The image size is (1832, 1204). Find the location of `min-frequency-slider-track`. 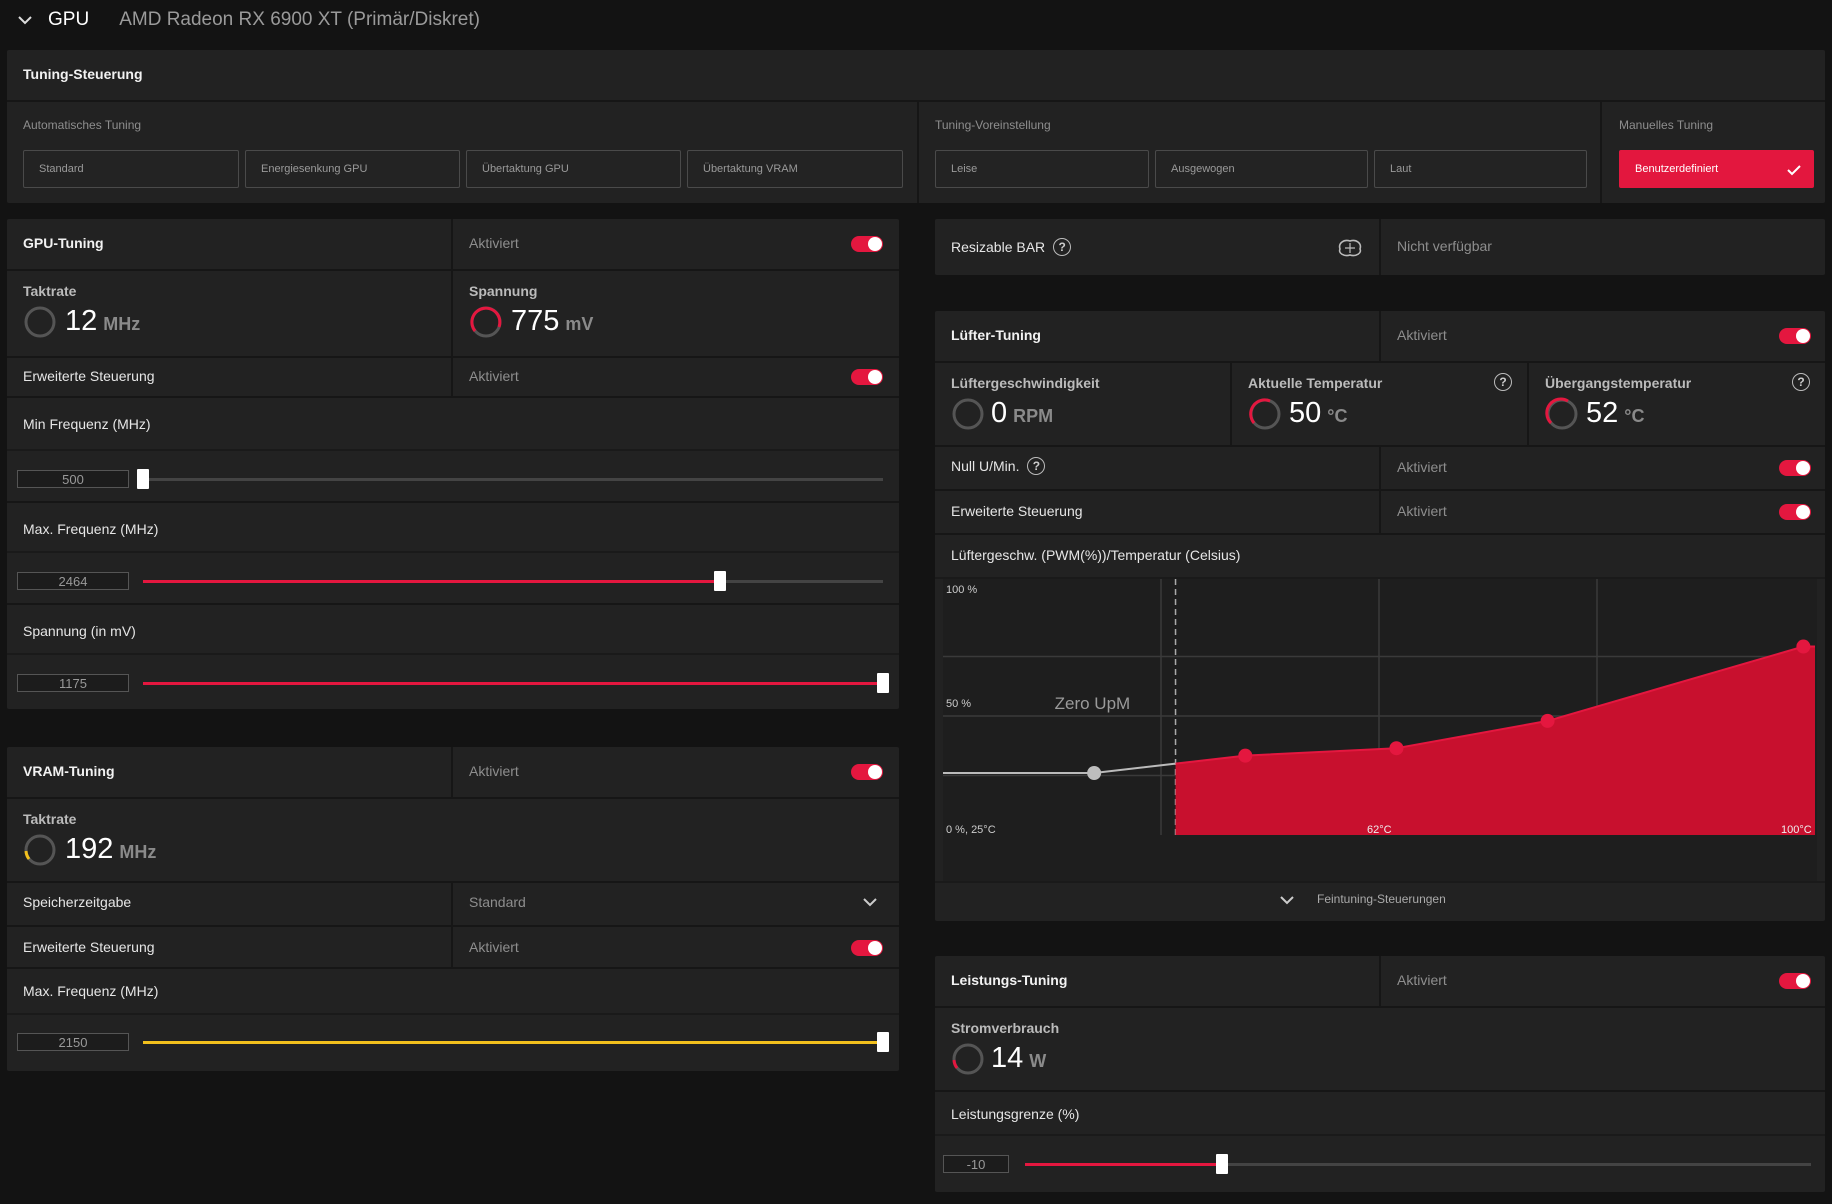

min-frequency-slider-track is located at coordinates (513, 479).